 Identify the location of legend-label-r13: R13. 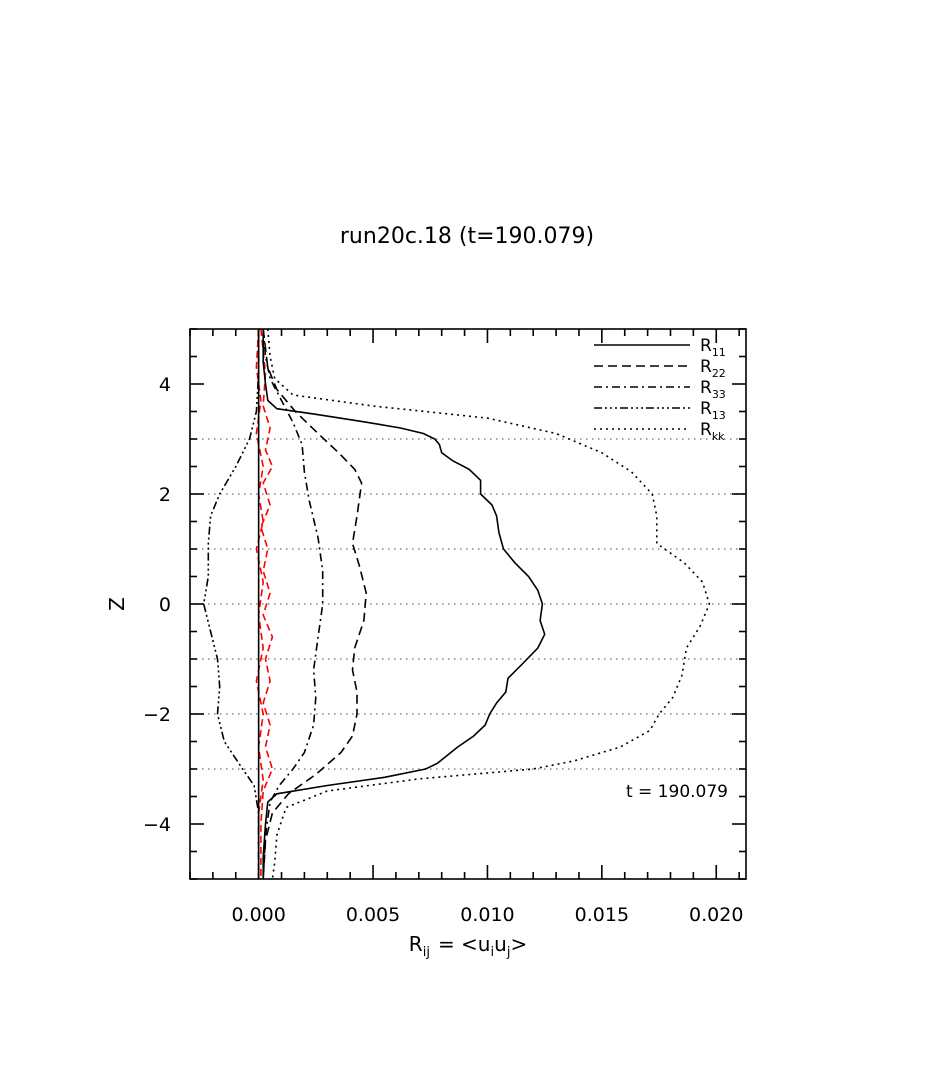
(713, 410).